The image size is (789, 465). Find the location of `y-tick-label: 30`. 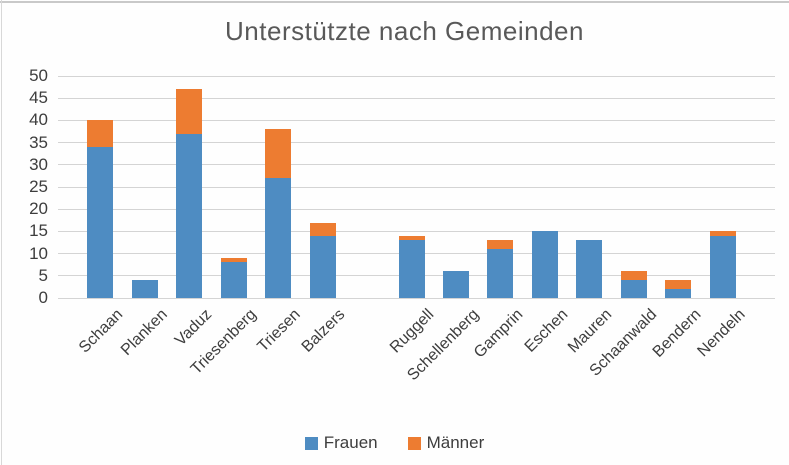

y-tick-label: 30 is located at coordinates (38, 164).